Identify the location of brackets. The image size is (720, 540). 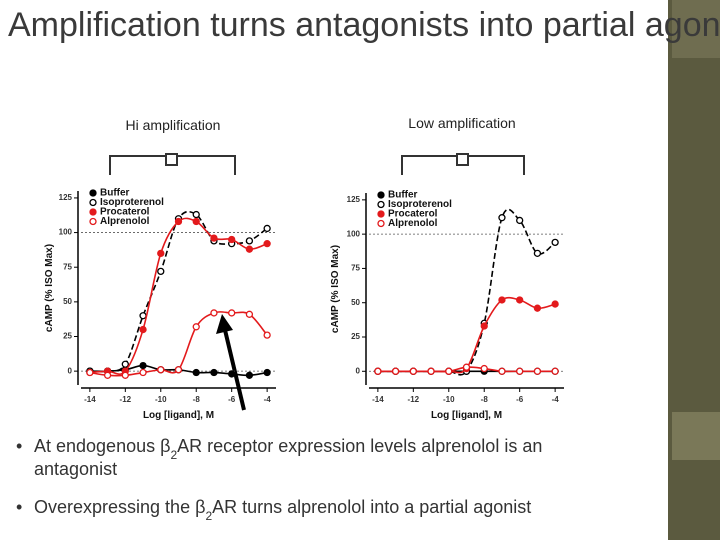
(317, 164).